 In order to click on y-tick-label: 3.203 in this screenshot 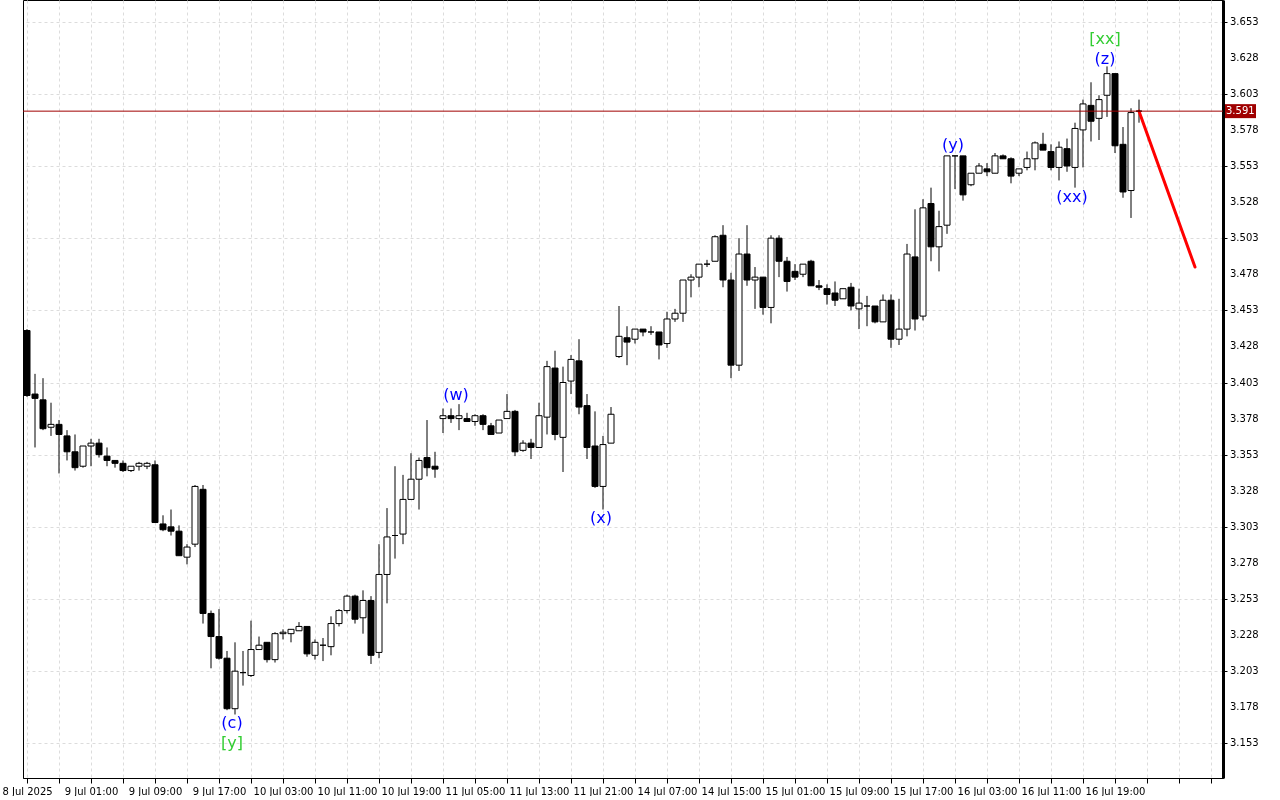, I will do `click(1244, 671)`.